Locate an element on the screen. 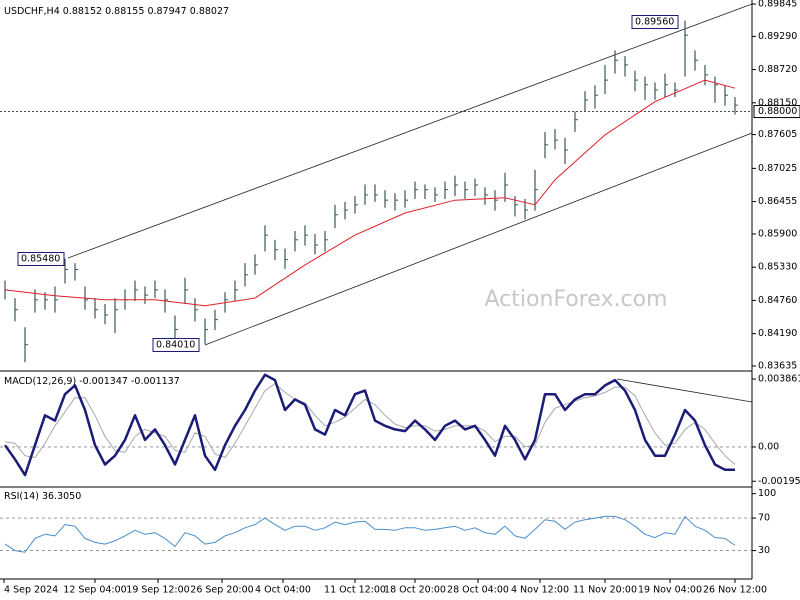 The image size is (800, 600). annotation-label: 0.84010 is located at coordinates (175, 345).